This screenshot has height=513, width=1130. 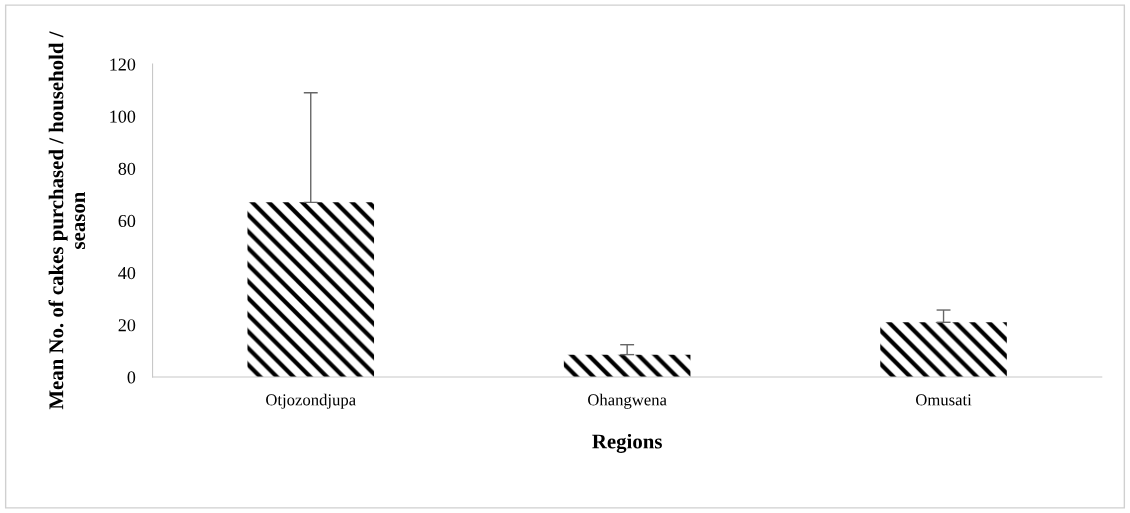 I want to click on x-tick-label: Omusati, so click(x=944, y=400).